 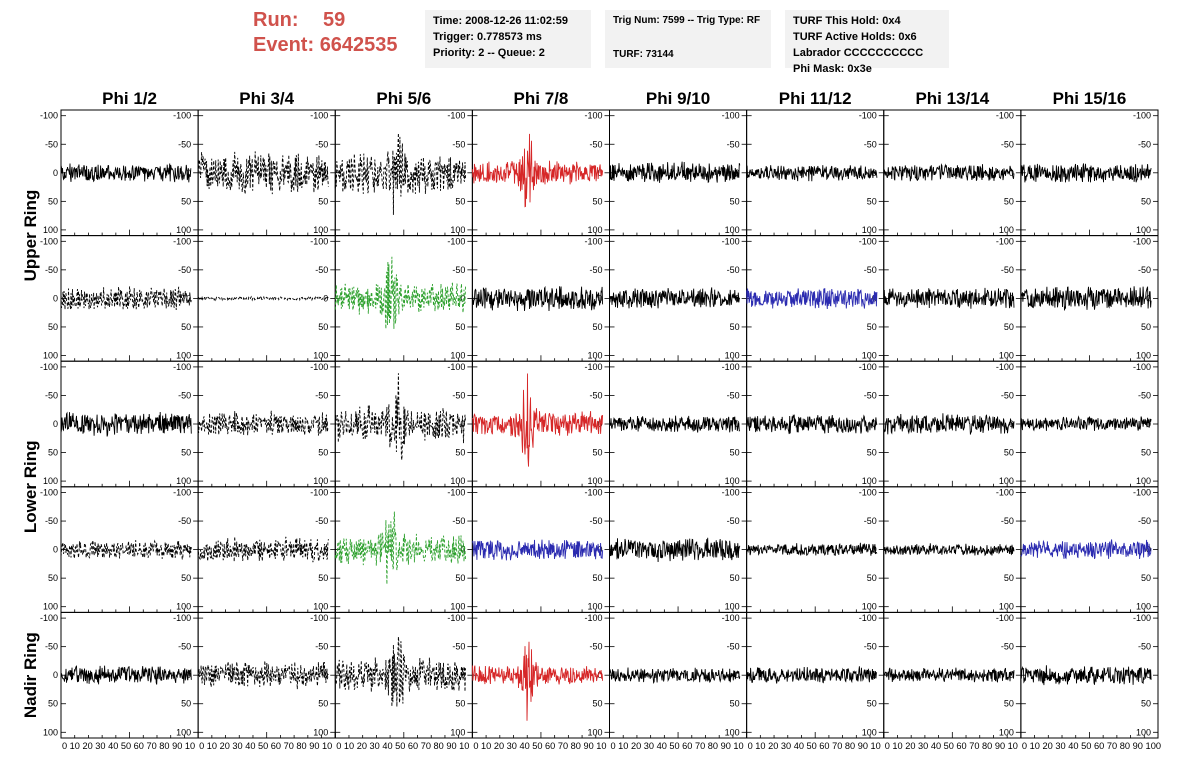 I want to click on priority-text: Priority: 2 -- Queue: 2, so click(x=489, y=53).